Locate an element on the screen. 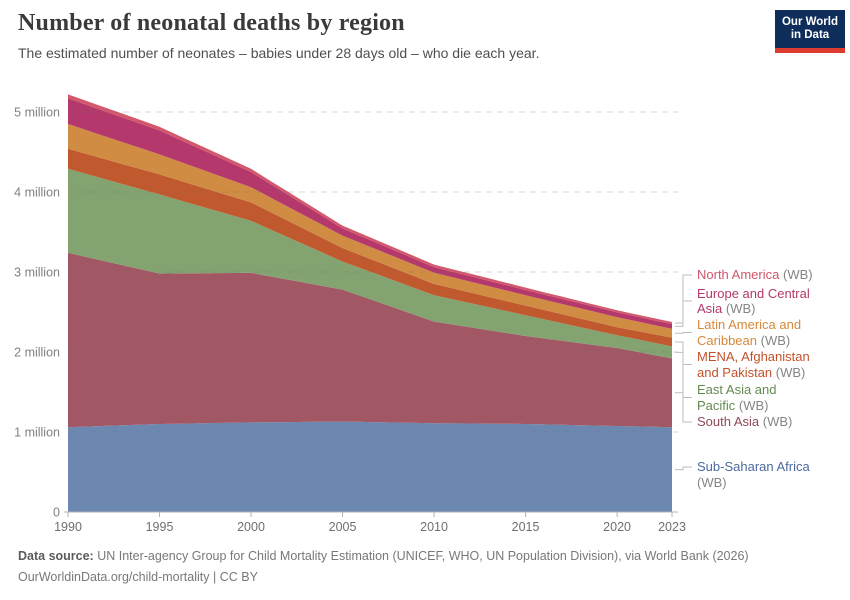  x-tick-label: 2015 is located at coordinates (526, 527).